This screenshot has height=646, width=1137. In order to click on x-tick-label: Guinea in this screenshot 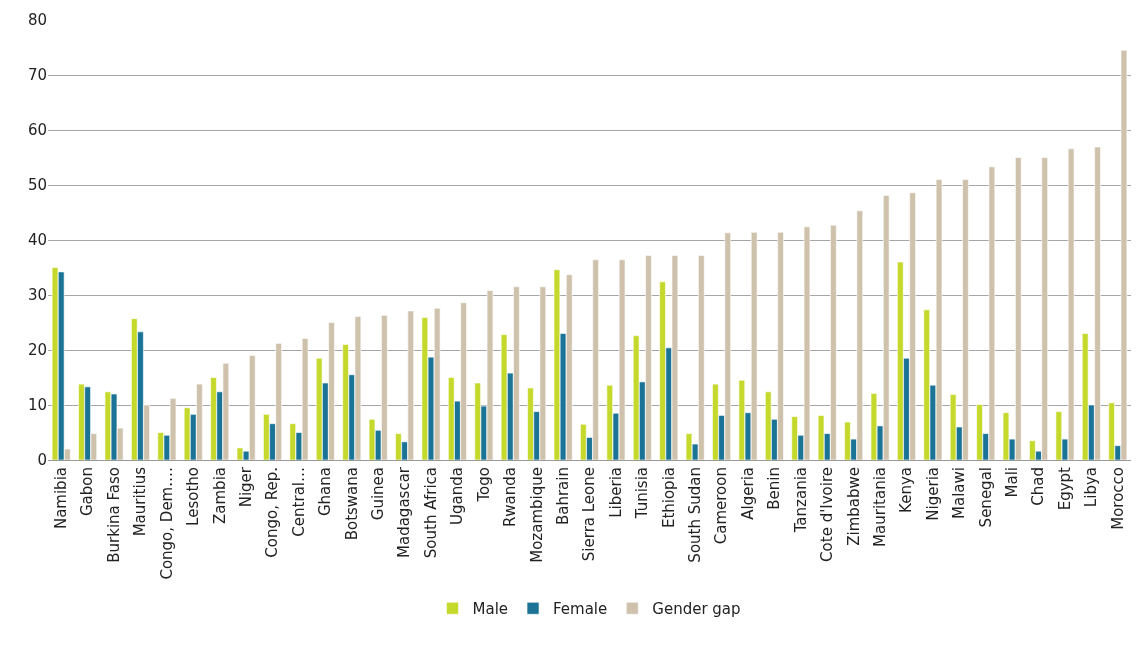, I will do `click(378, 494)`.